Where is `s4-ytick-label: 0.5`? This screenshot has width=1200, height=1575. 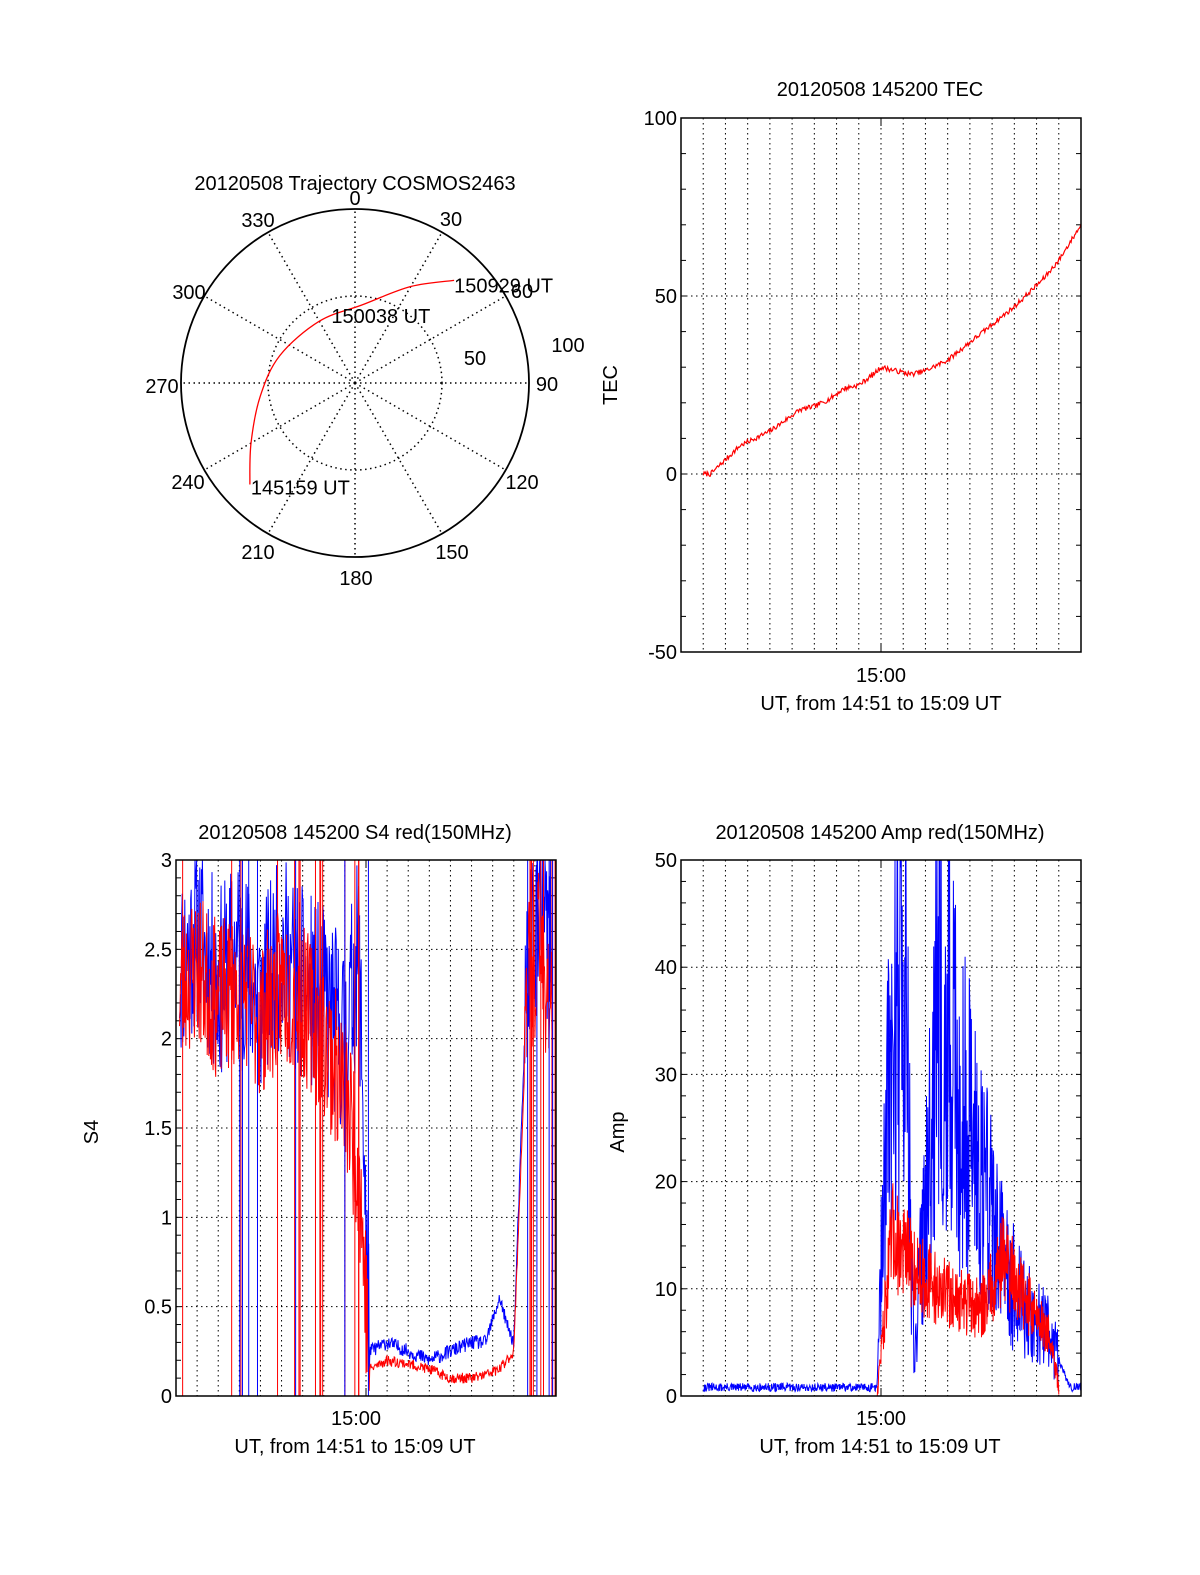
s4-ytick-label: 0.5 is located at coordinates (158, 1308).